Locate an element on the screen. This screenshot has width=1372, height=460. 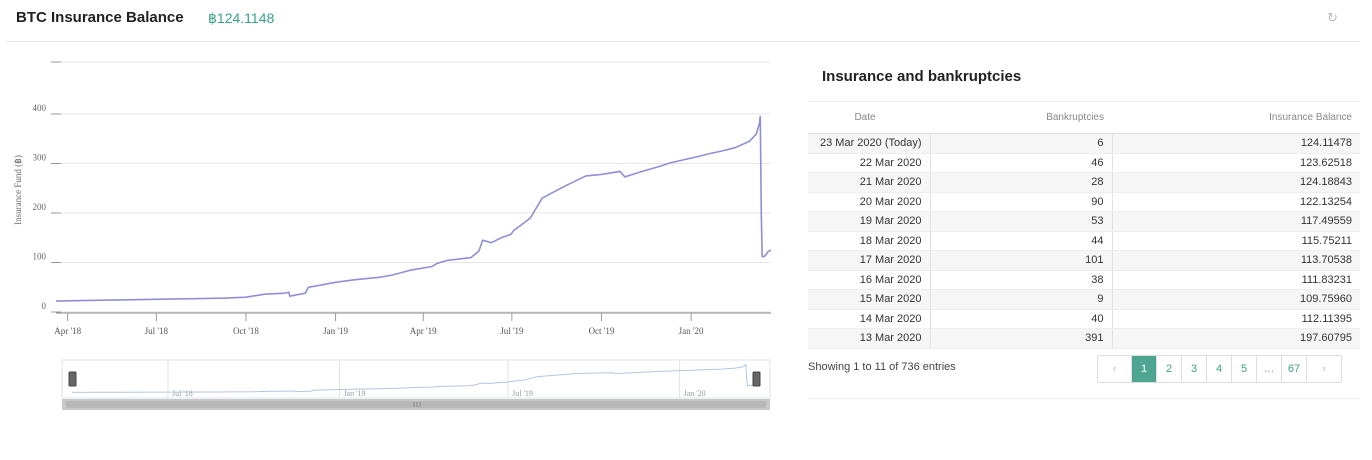
cell-bankruptcies: 38 is located at coordinates (1021, 280).